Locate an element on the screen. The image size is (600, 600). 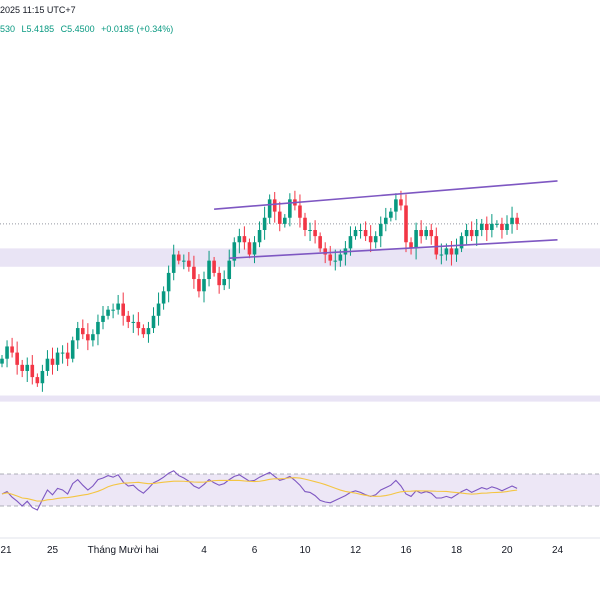
x-tick-label-4: 6 is located at coordinates (255, 550).